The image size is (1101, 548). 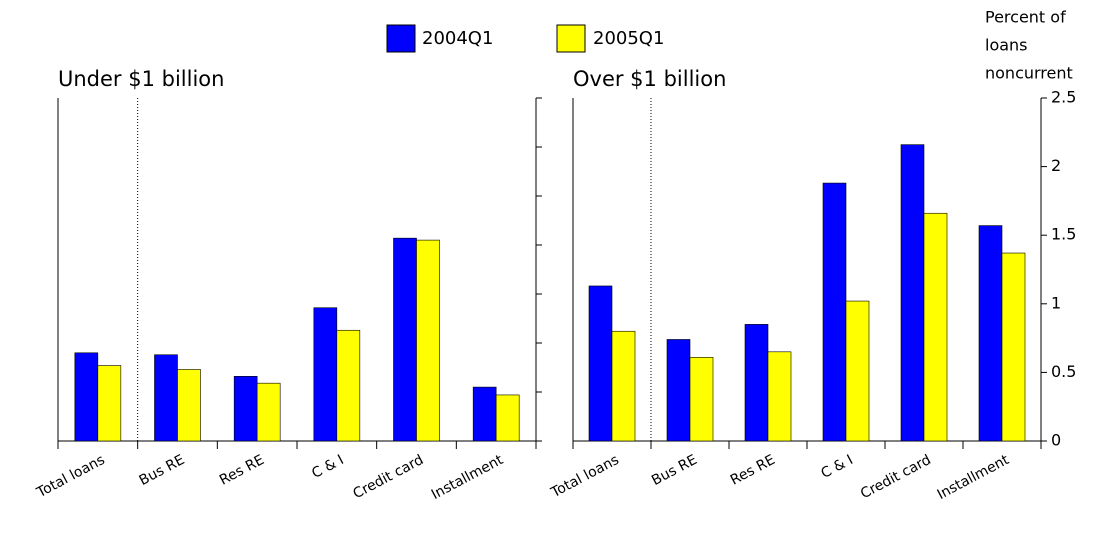 What do you see at coordinates (1056, 165) in the screenshot?
I see `y-tick-label: 2` at bounding box center [1056, 165].